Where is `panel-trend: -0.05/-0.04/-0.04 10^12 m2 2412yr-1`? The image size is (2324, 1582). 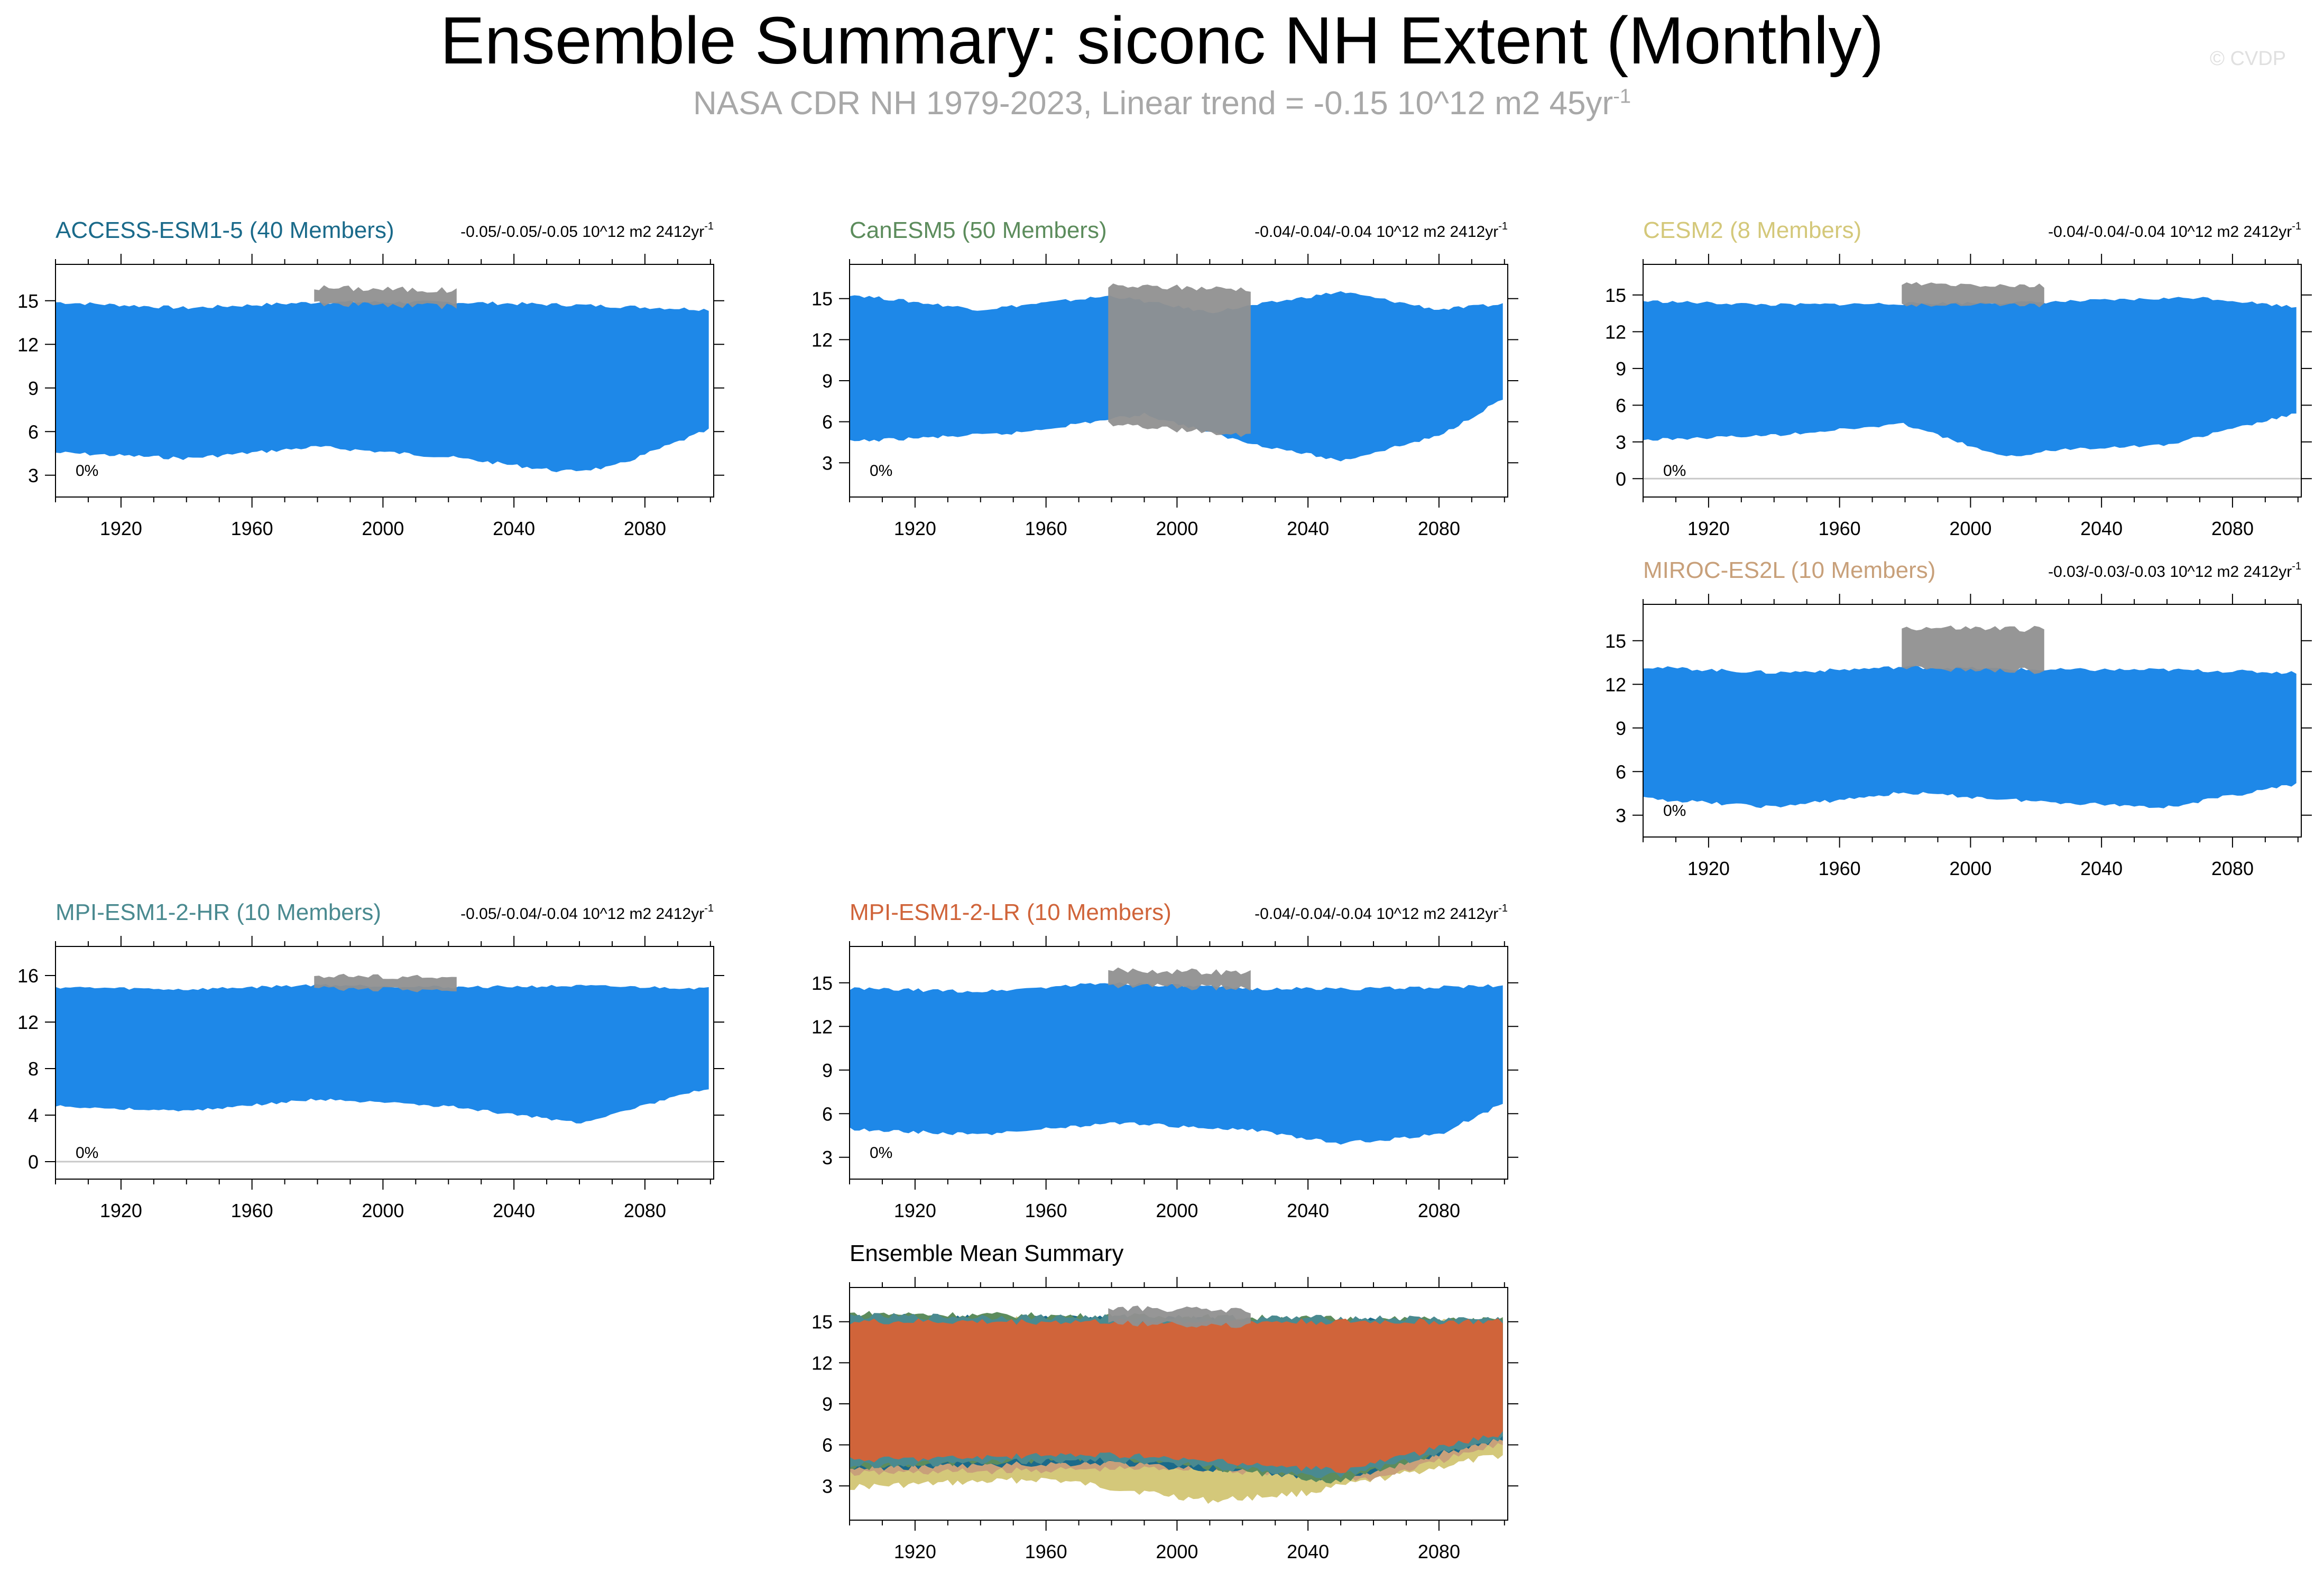 panel-trend: -0.05/-0.04/-0.04 10^12 m2 2412yr-1 is located at coordinates (587, 913).